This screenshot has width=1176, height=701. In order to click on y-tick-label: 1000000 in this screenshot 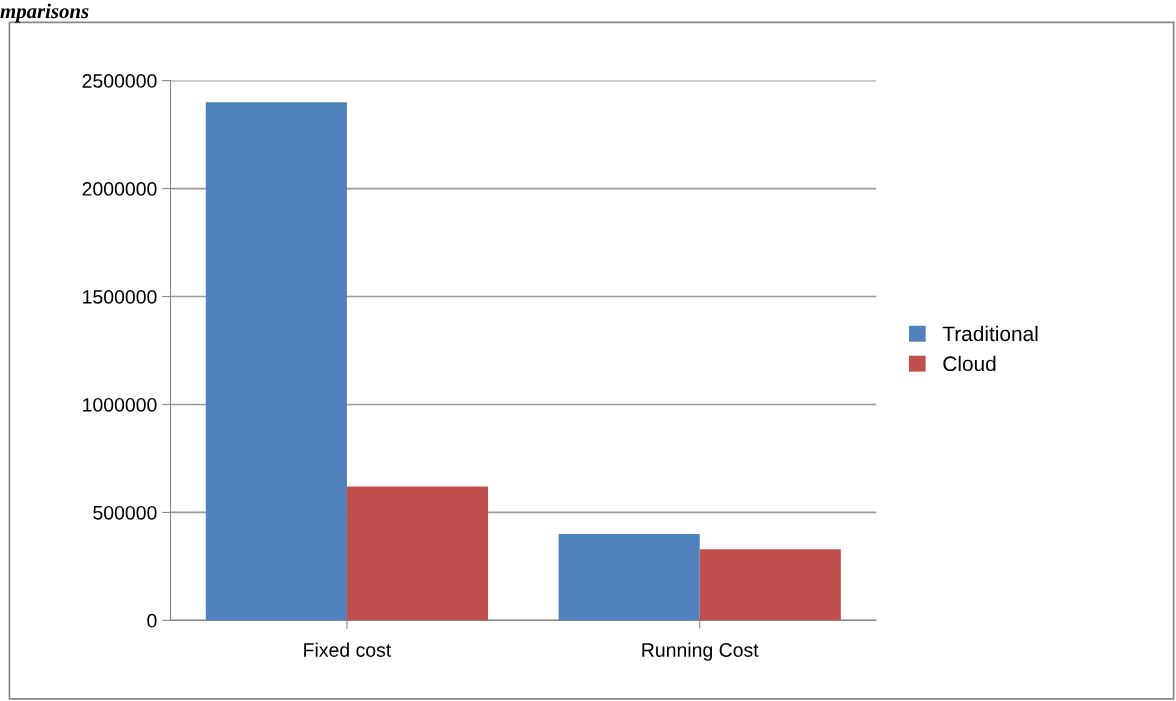, I will do `click(120, 404)`.